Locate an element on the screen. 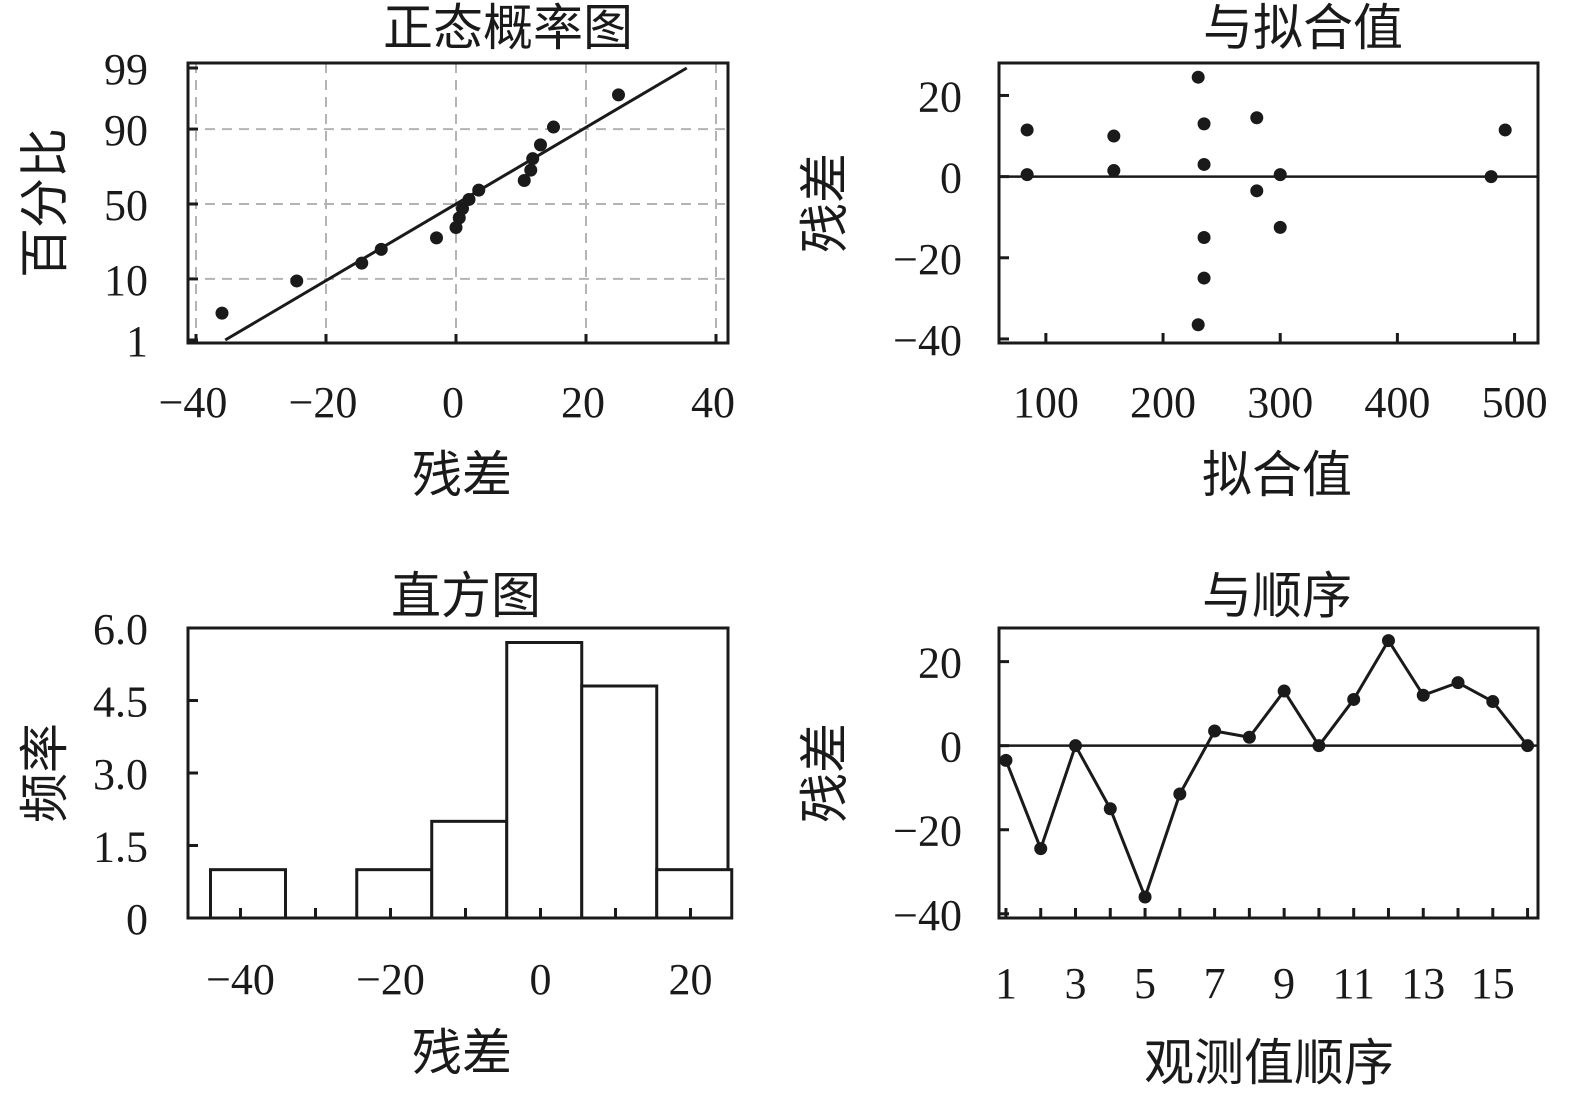  histogram-y-tick-label: 3.0 is located at coordinates (120, 774).